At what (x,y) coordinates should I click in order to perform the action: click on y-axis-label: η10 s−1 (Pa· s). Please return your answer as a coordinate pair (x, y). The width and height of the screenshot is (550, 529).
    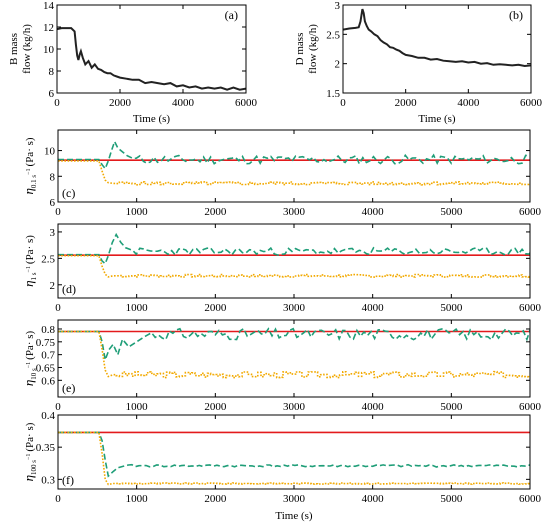
    Looking at the image, I should click on (29, 358).